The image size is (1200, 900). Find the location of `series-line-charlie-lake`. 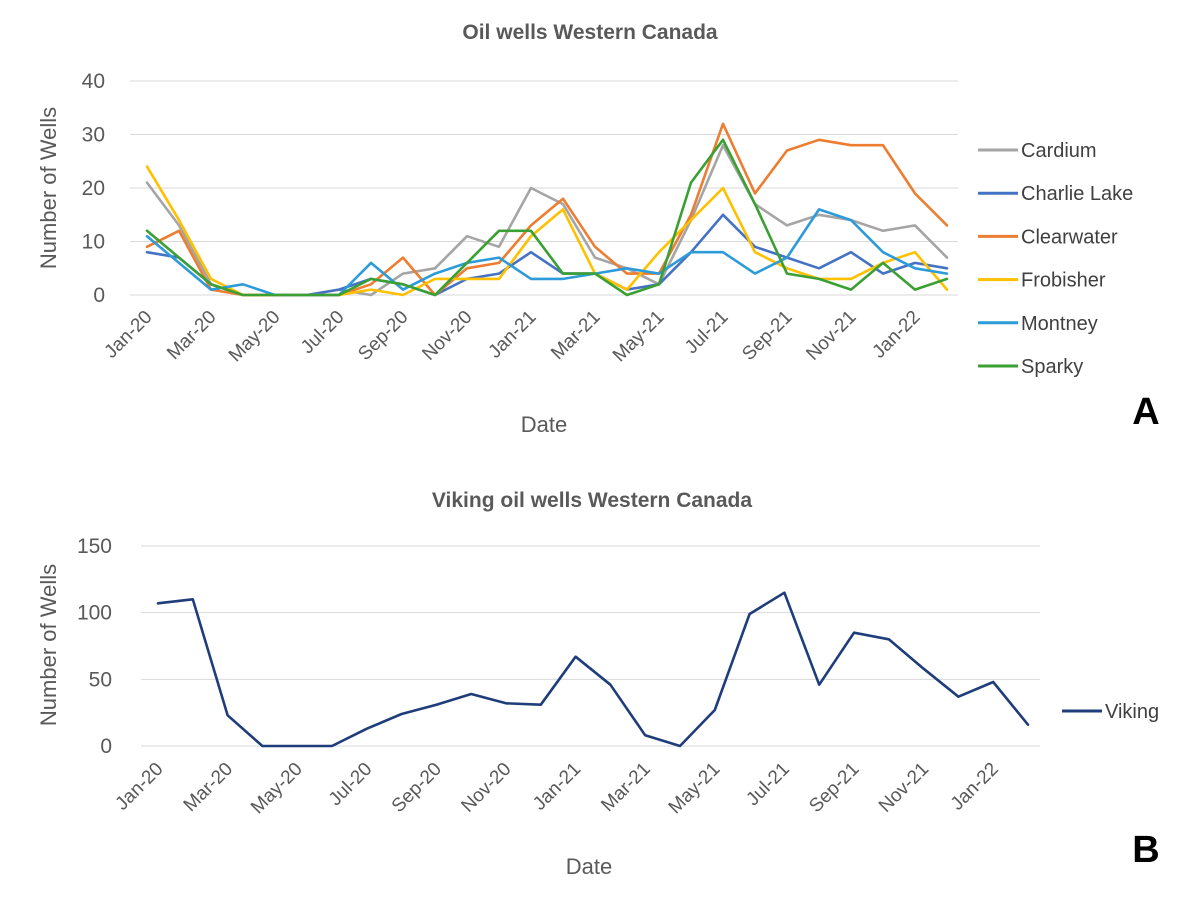

series-line-charlie-lake is located at coordinates (547, 255).